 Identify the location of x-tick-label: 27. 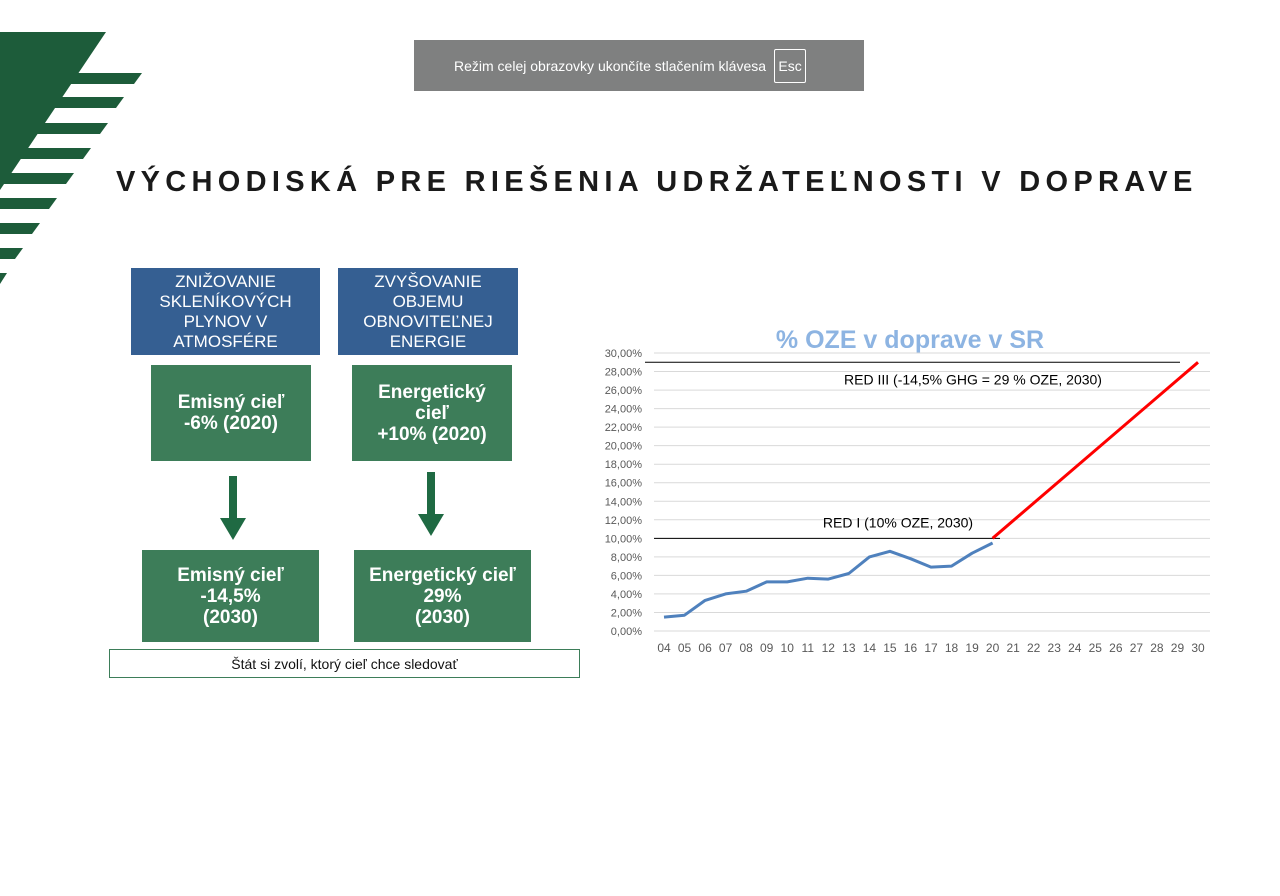
(1137, 648).